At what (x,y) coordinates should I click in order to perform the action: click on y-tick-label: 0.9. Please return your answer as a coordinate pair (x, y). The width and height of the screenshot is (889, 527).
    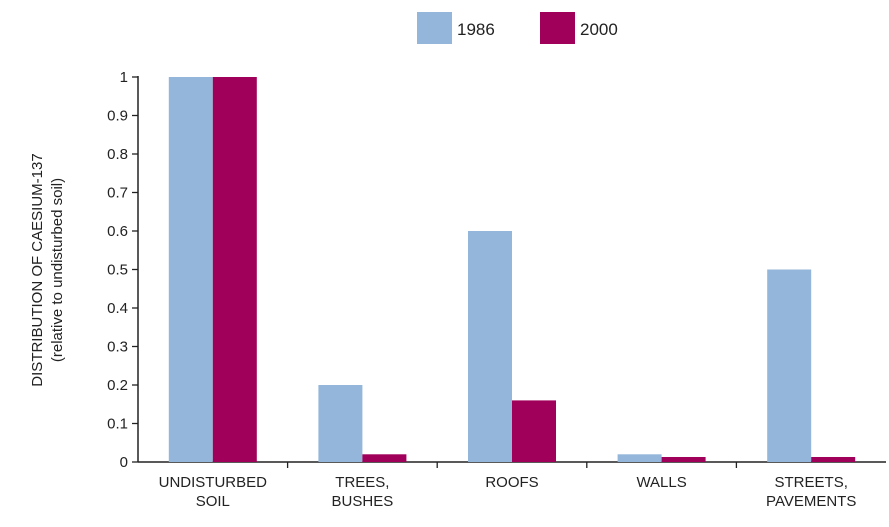
    Looking at the image, I should click on (117, 116).